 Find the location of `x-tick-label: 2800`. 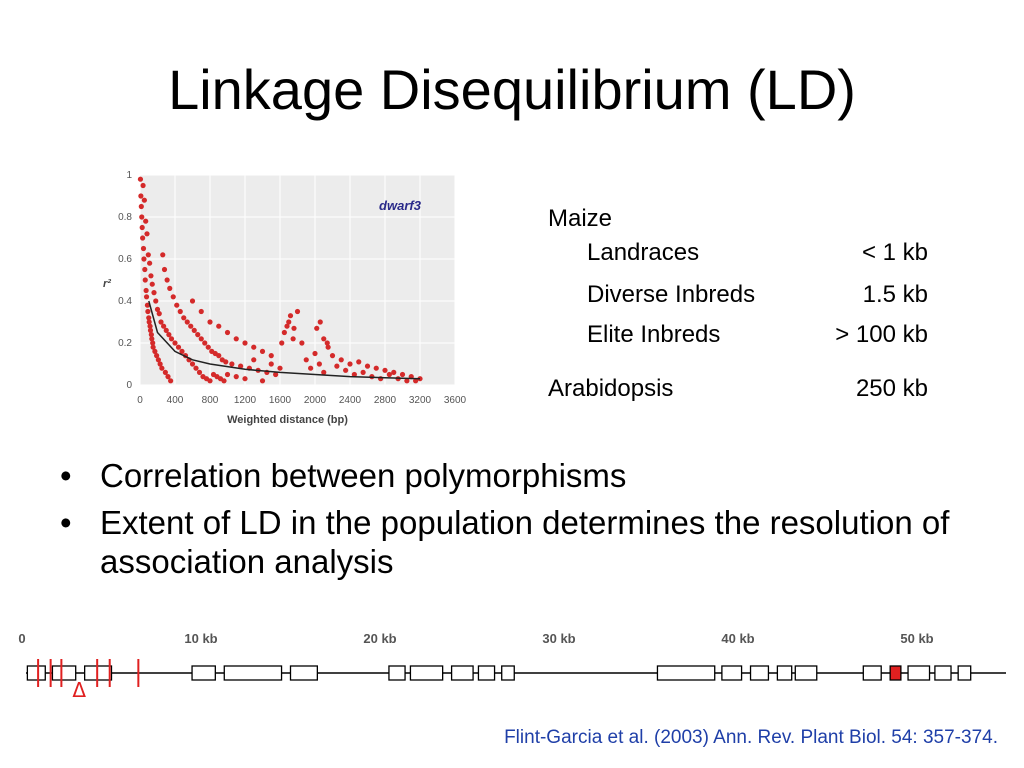

x-tick-label: 2800 is located at coordinates (385, 400).